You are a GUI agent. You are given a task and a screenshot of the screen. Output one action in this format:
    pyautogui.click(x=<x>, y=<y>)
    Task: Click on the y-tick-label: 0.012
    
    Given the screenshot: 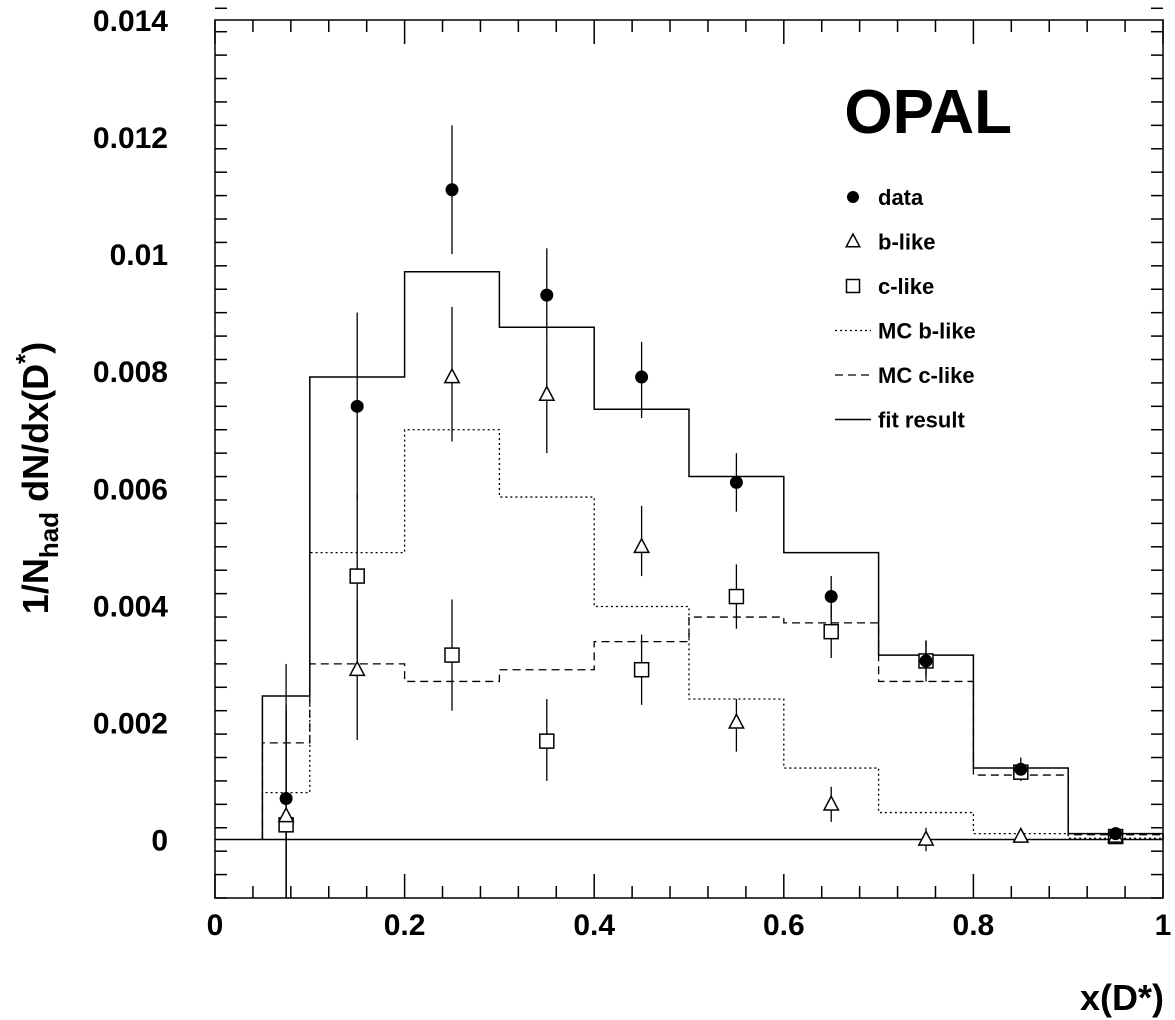 What is the action you would take?
    pyautogui.click(x=130, y=138)
    